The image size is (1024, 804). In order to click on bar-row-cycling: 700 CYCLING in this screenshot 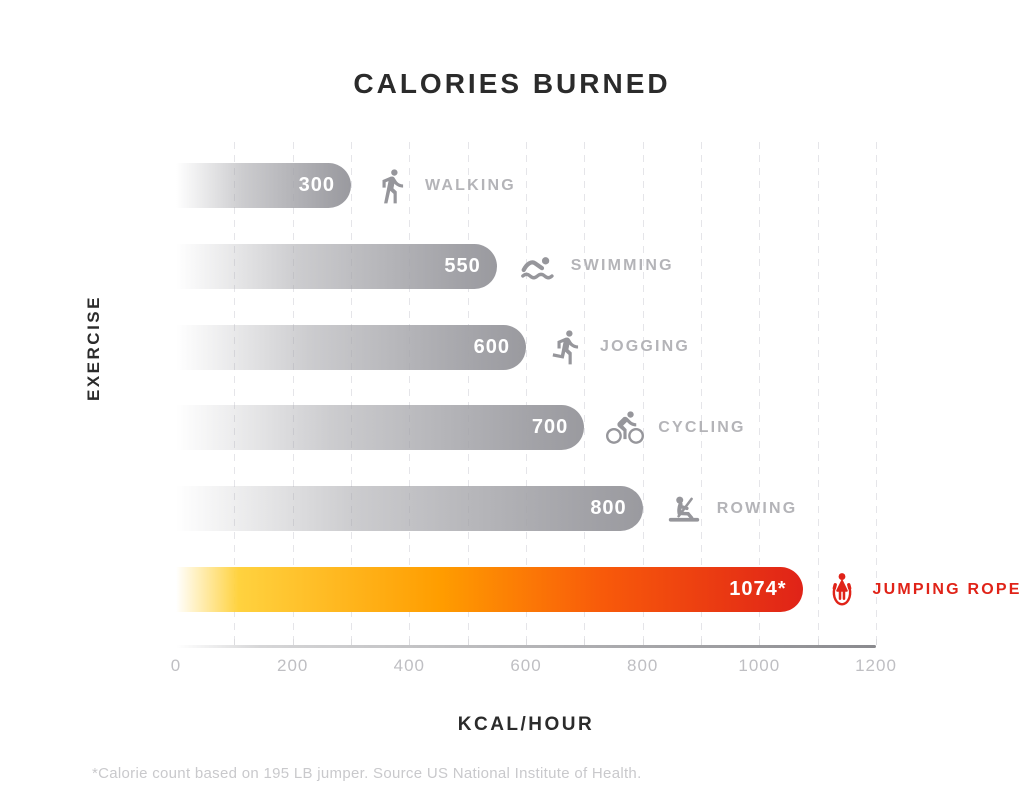, I will do `click(526, 428)`.